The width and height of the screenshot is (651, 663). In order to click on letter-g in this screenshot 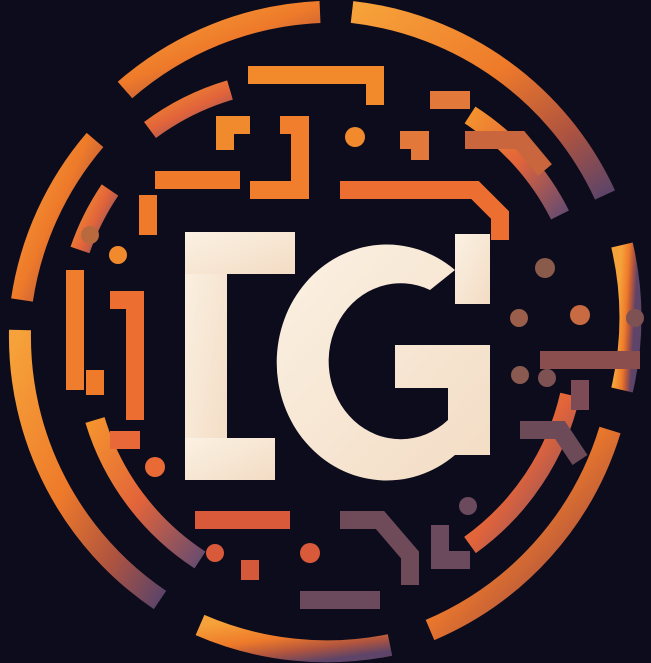, I will do `click(383, 357)`.